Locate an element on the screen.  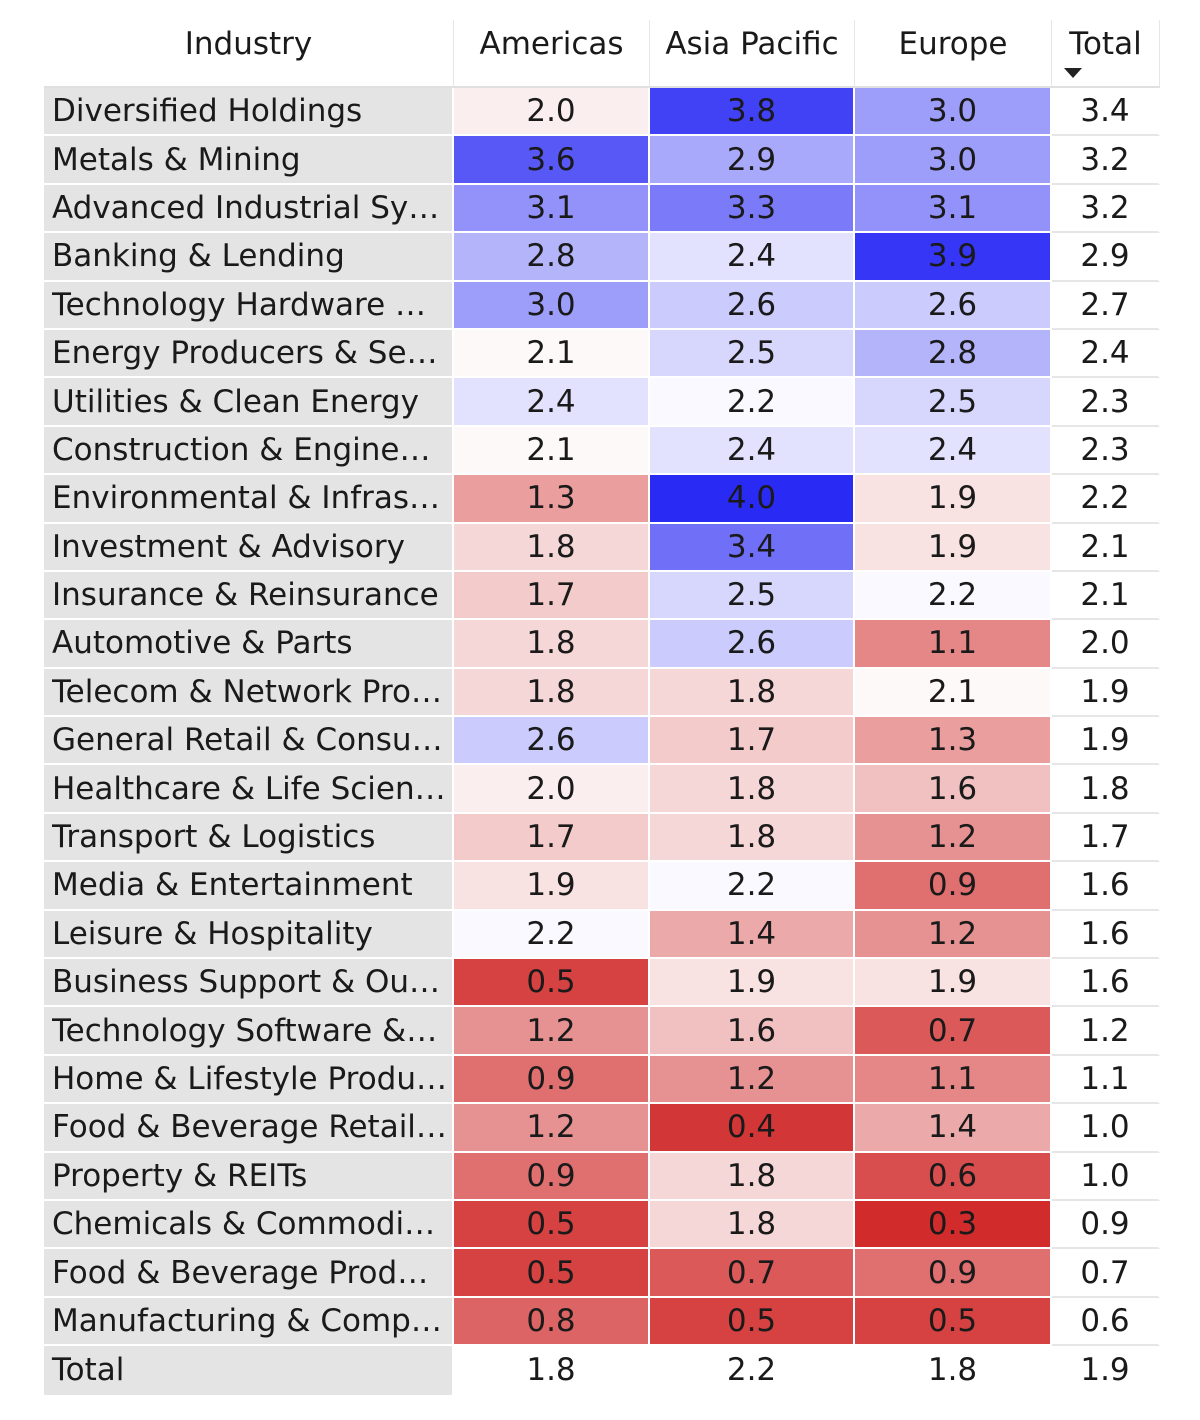
table-row: Energy Producers & Servic...2.12.52.82.4 is located at coordinates (602, 354).